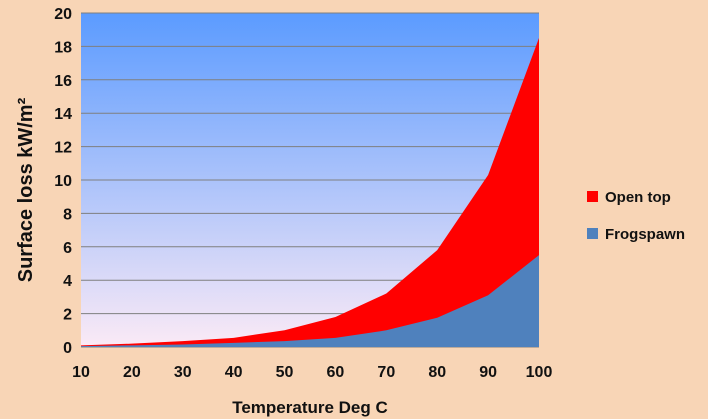 The image size is (708, 419). Describe the element at coordinates (67, 315) in the screenshot. I see `y-tick-label: 2` at that location.